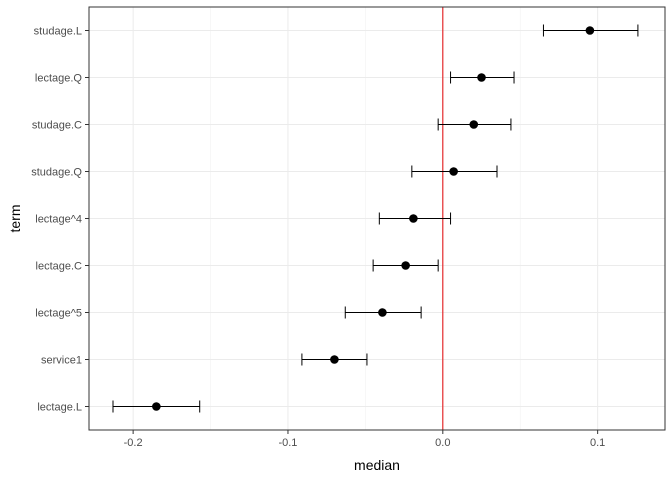 The width and height of the screenshot is (672, 480). What do you see at coordinates (377, 465) in the screenshot?
I see `x-axis-title: median` at bounding box center [377, 465].